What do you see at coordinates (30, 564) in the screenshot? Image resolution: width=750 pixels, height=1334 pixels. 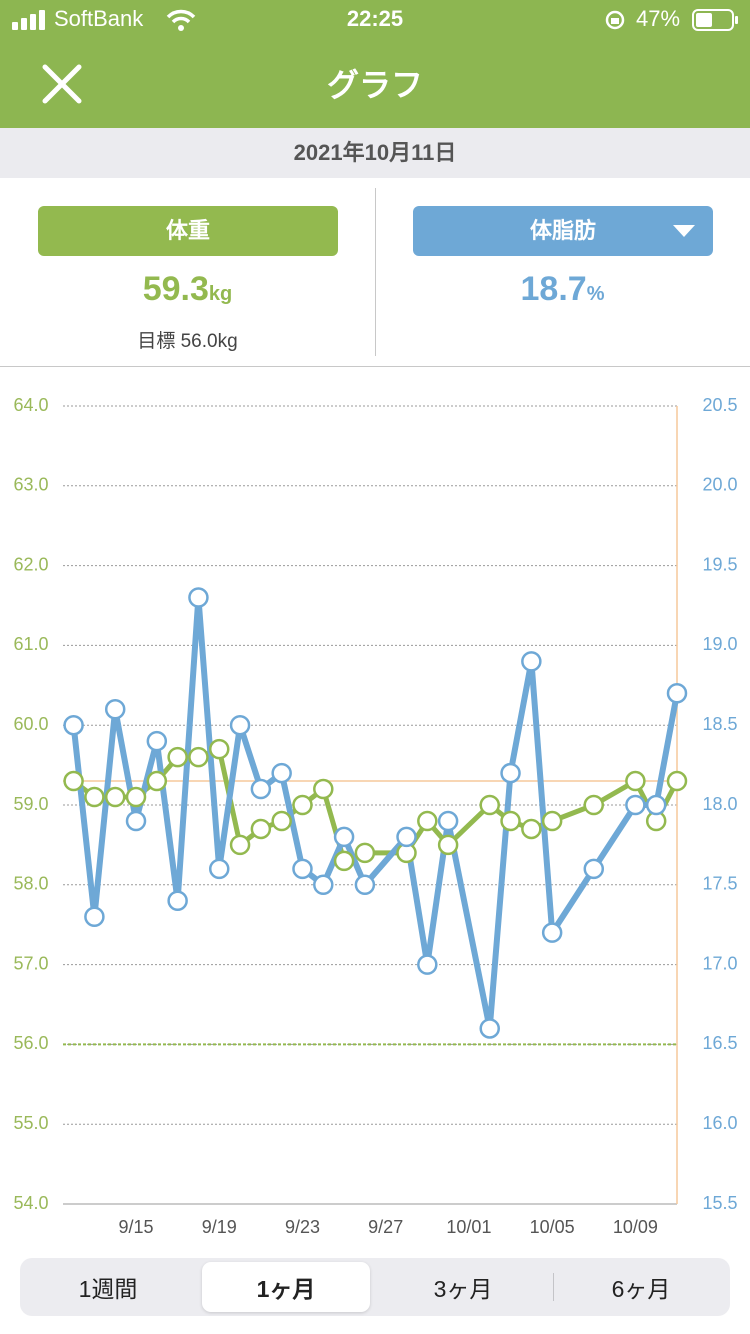 I see `y-tick-label: 62.0` at bounding box center [30, 564].